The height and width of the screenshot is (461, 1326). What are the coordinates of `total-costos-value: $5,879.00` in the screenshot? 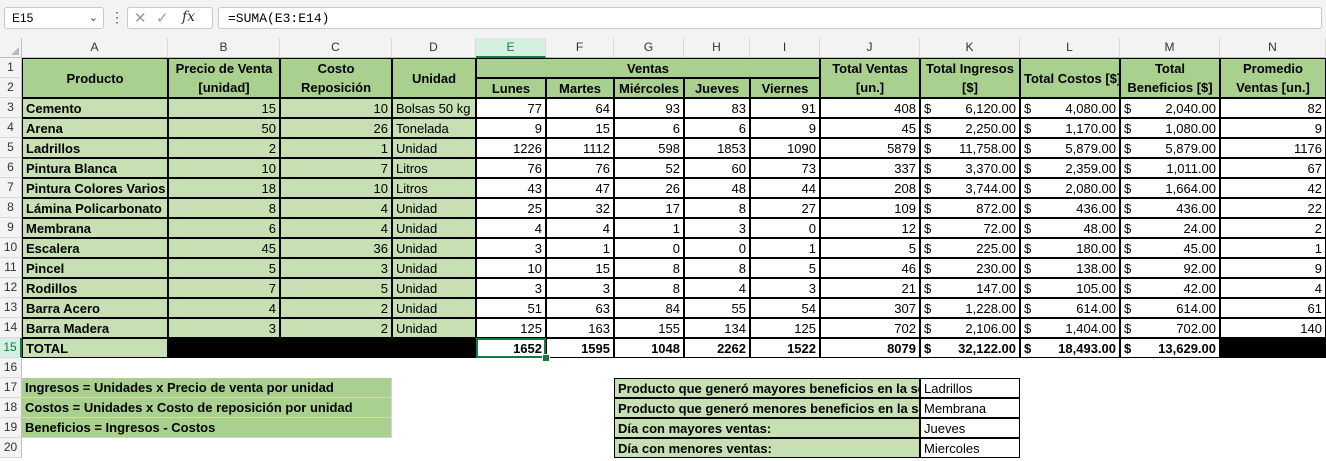 It's located at (1070, 148).